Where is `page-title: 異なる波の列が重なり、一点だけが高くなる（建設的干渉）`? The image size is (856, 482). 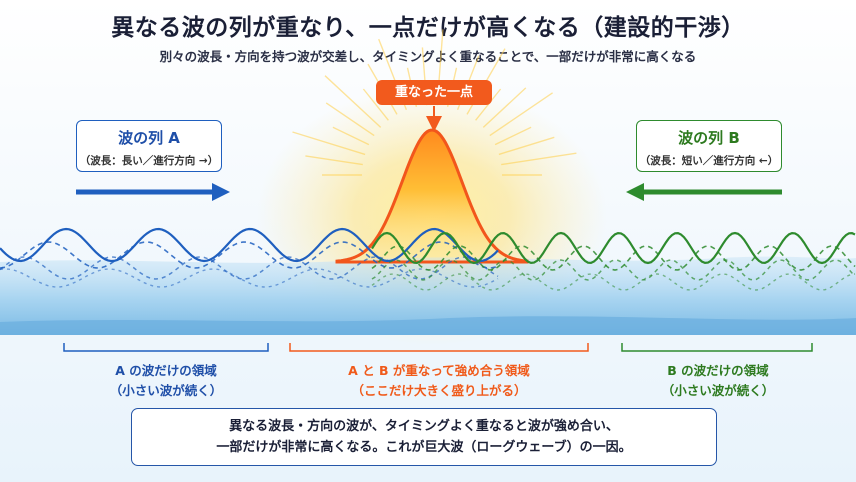 page-title: 異なる波の列が重なり、一点だけが高くなる（建設的干渉） is located at coordinates (428, 28).